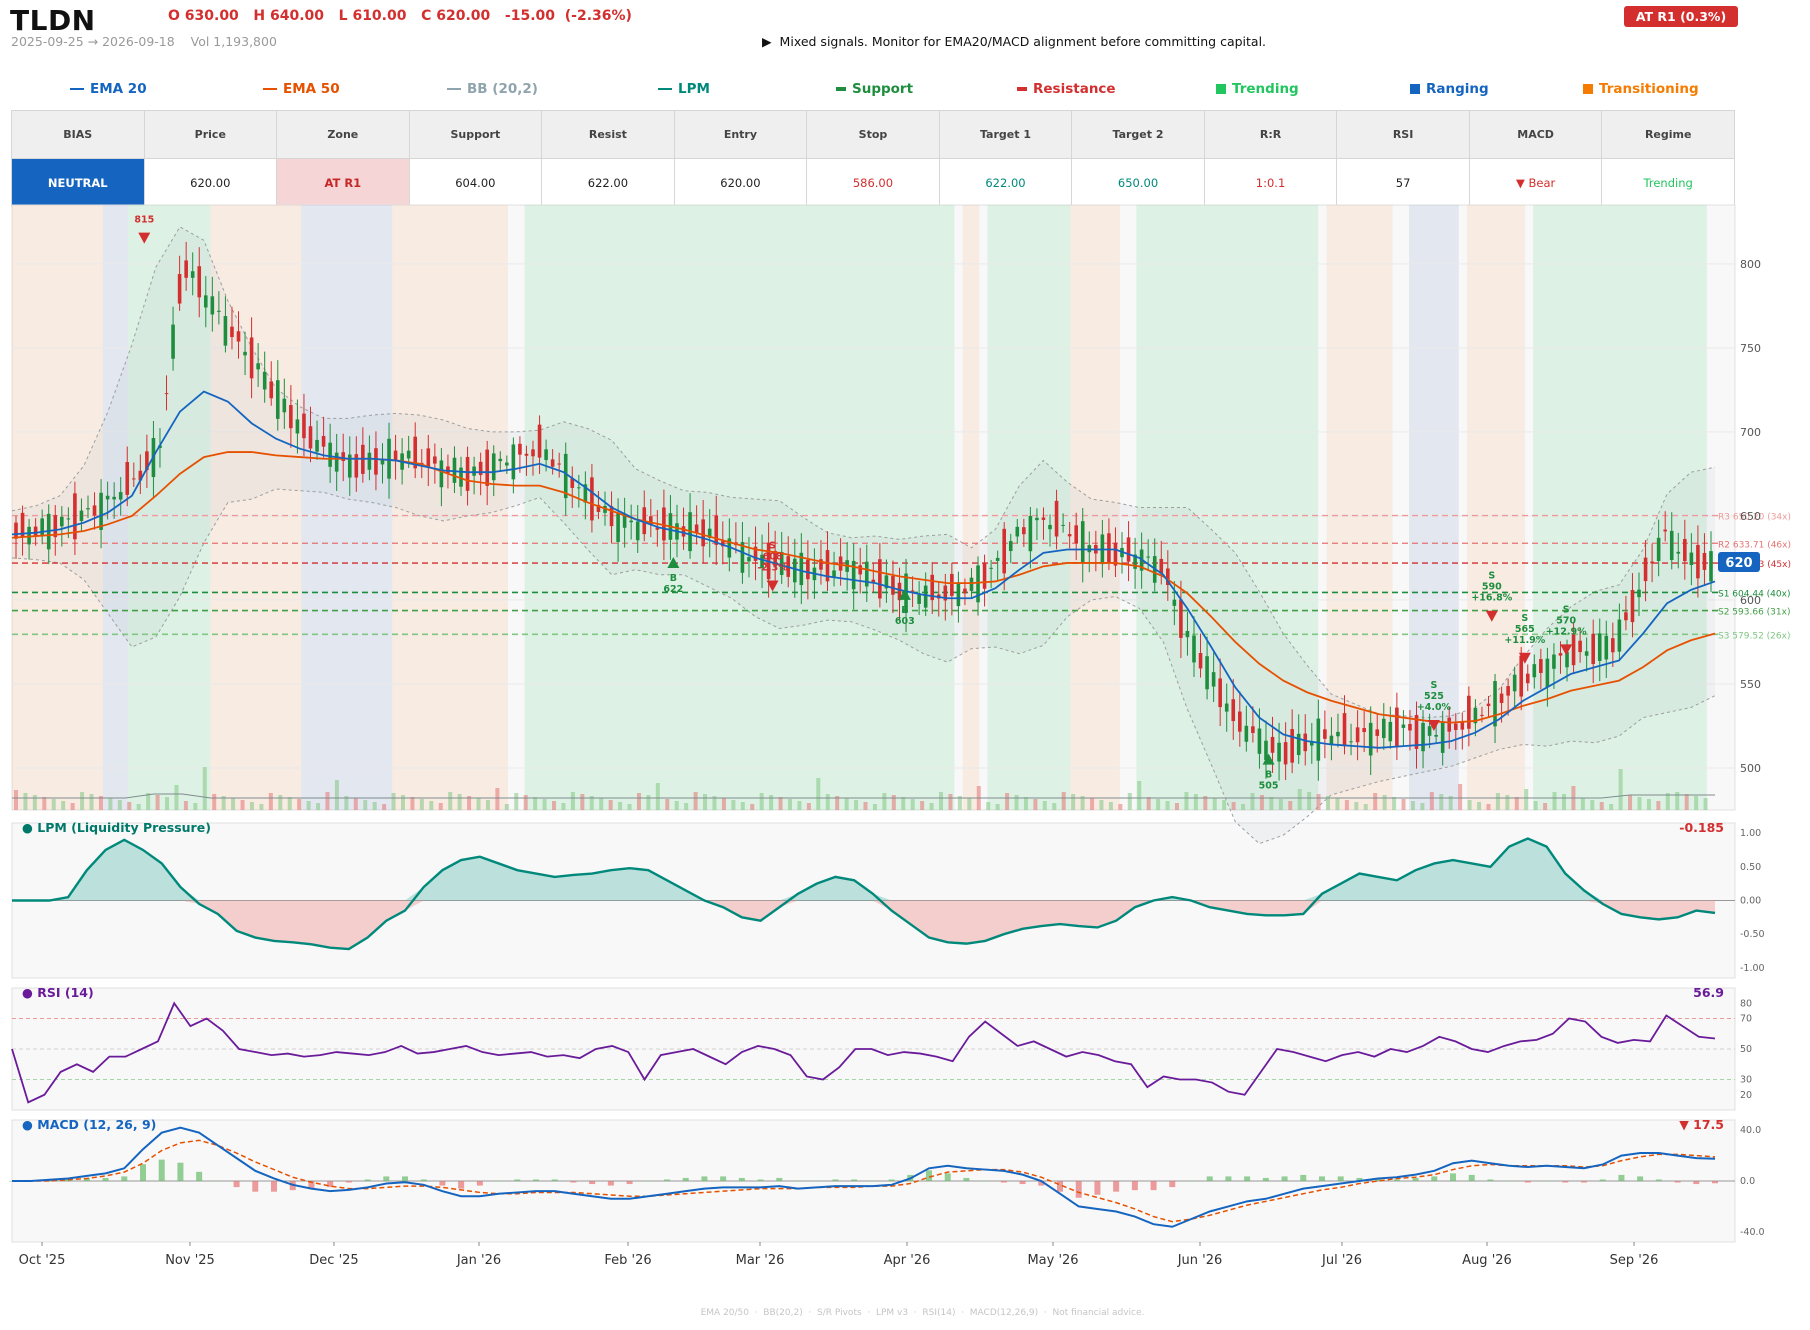 This screenshot has width=1810, height=1330. What do you see at coordinates (841, 89) in the screenshot?
I see `dash-icon` at bounding box center [841, 89].